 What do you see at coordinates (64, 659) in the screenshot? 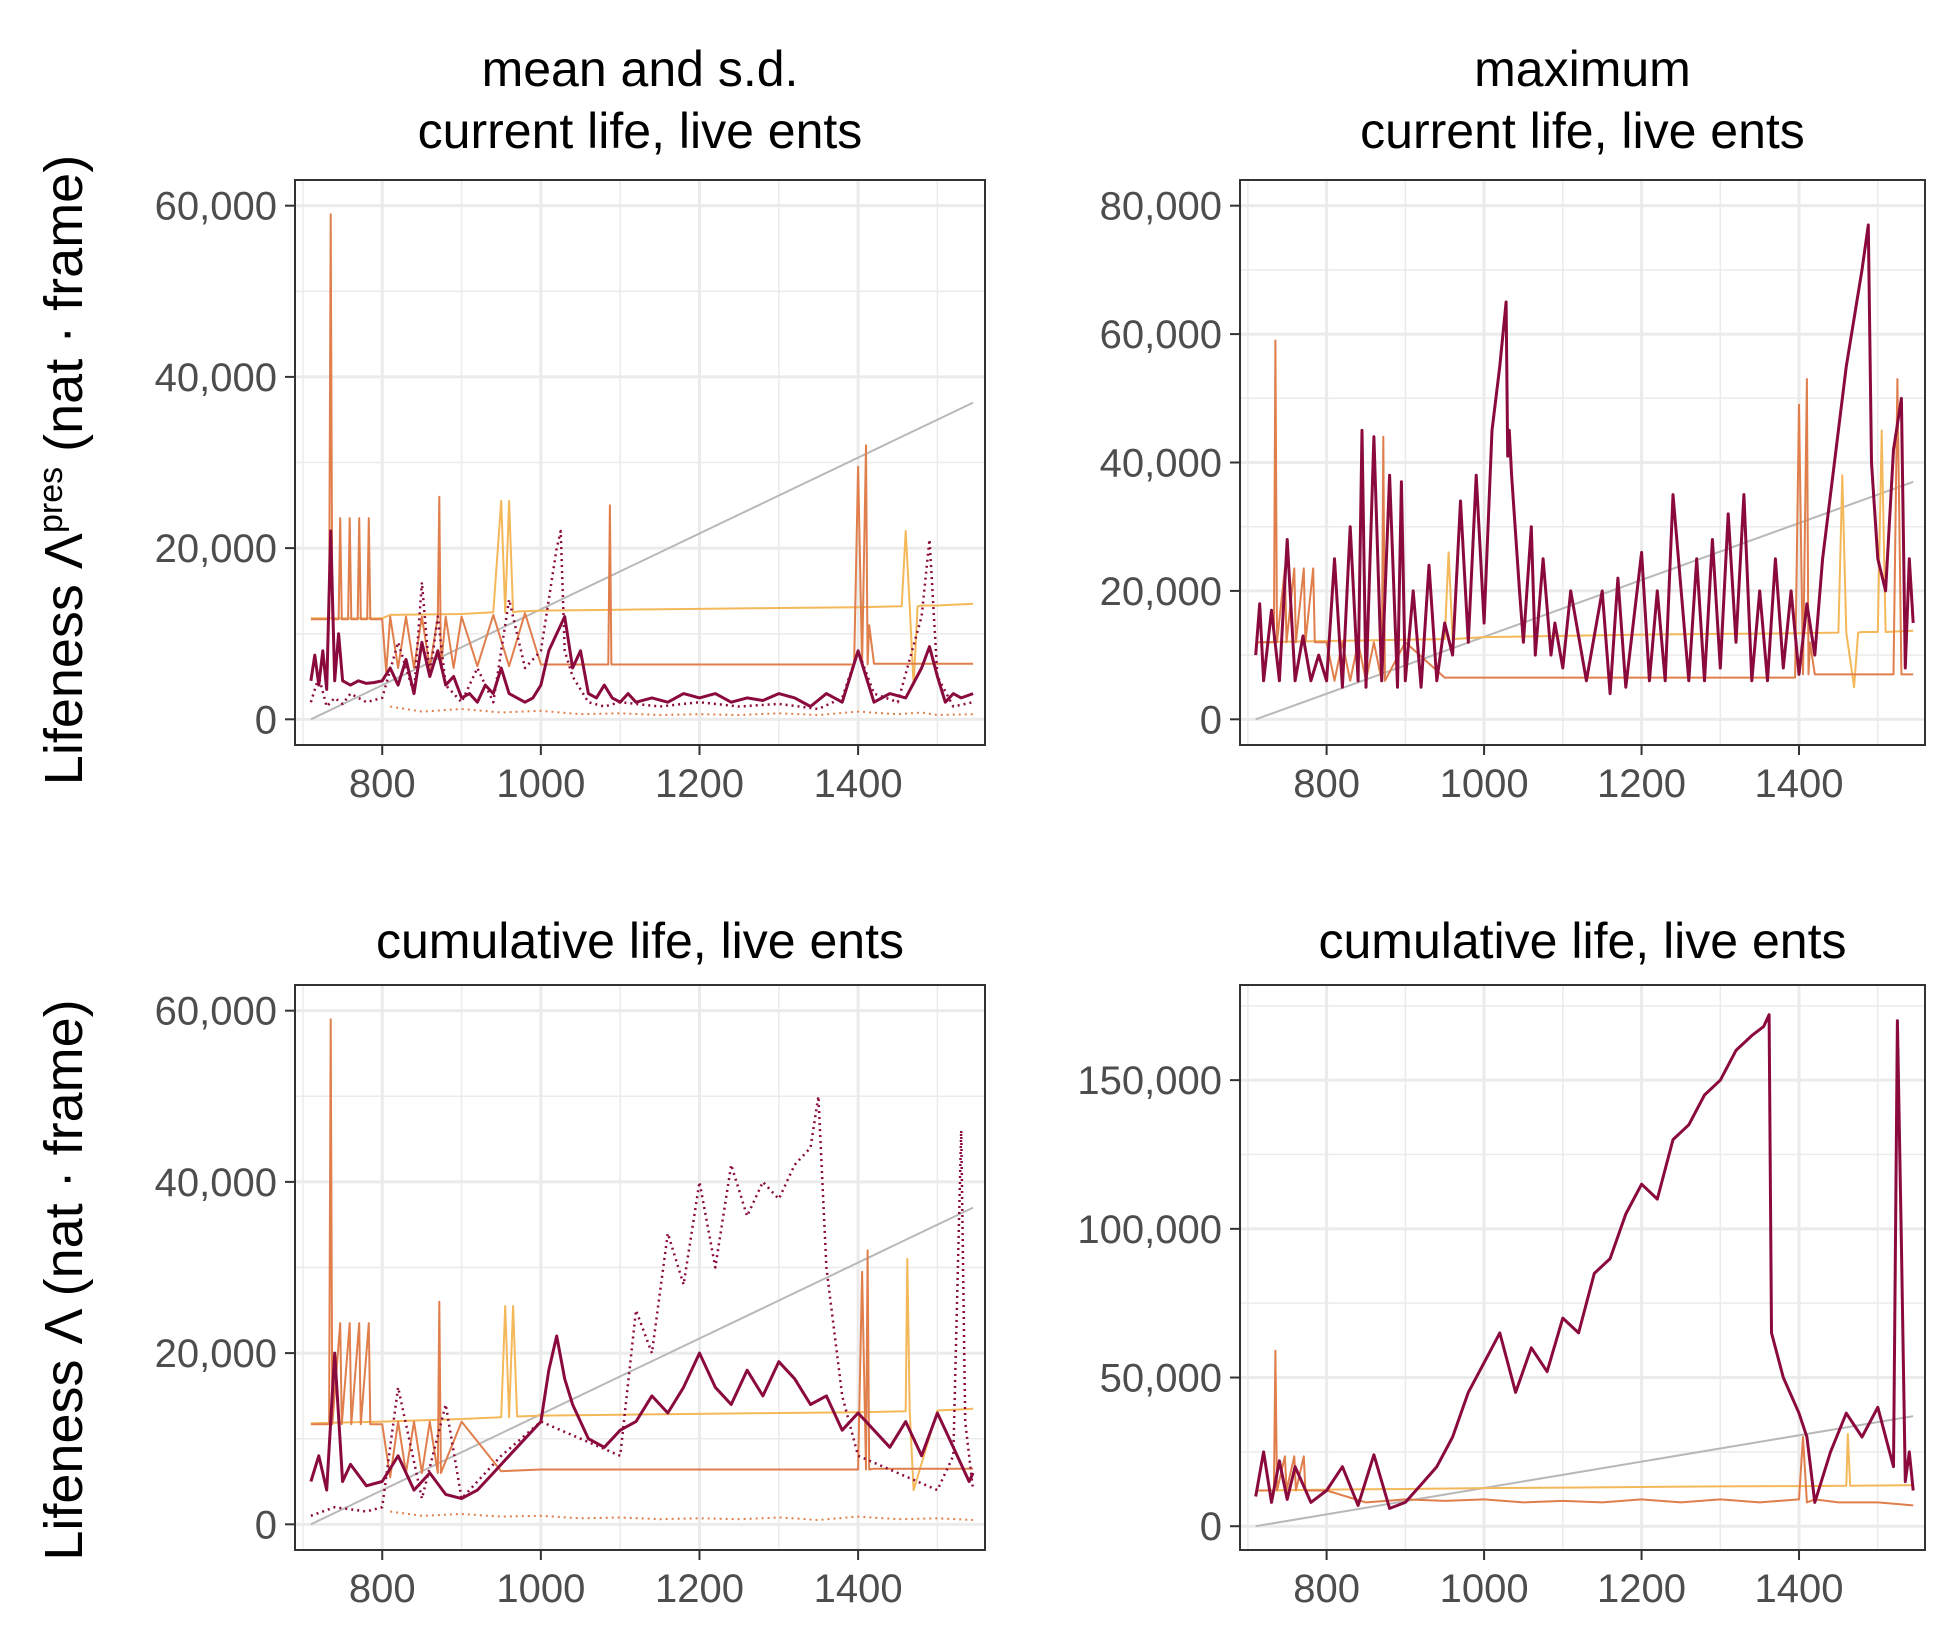
I see `y-label-top-main: Lifeness Λ` at bounding box center [64, 659].